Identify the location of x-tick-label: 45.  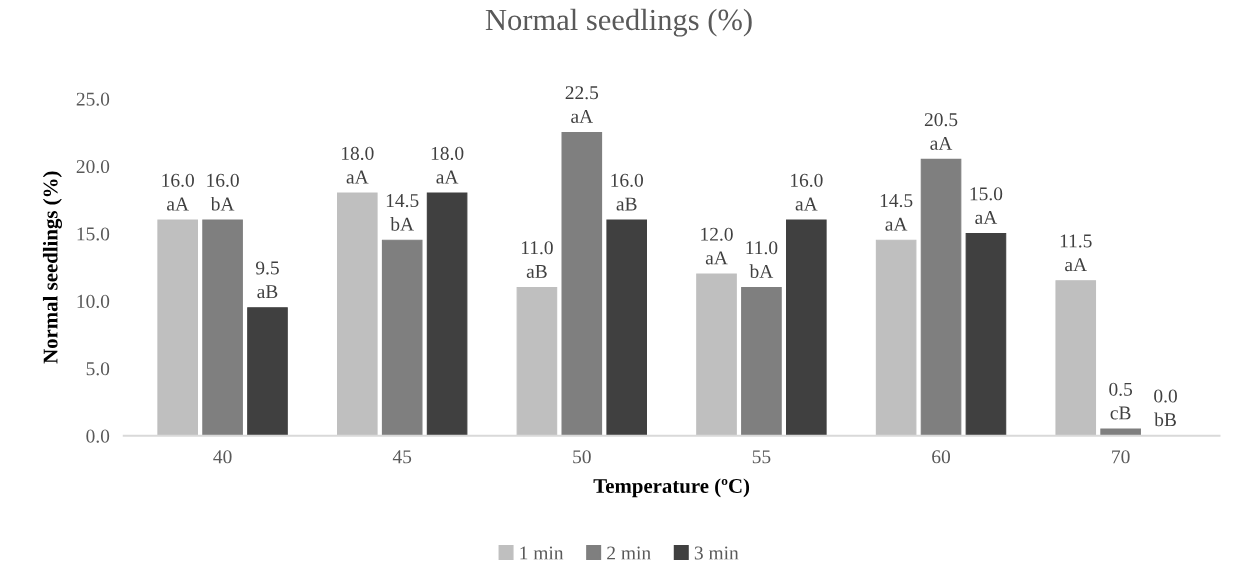
(402, 457).